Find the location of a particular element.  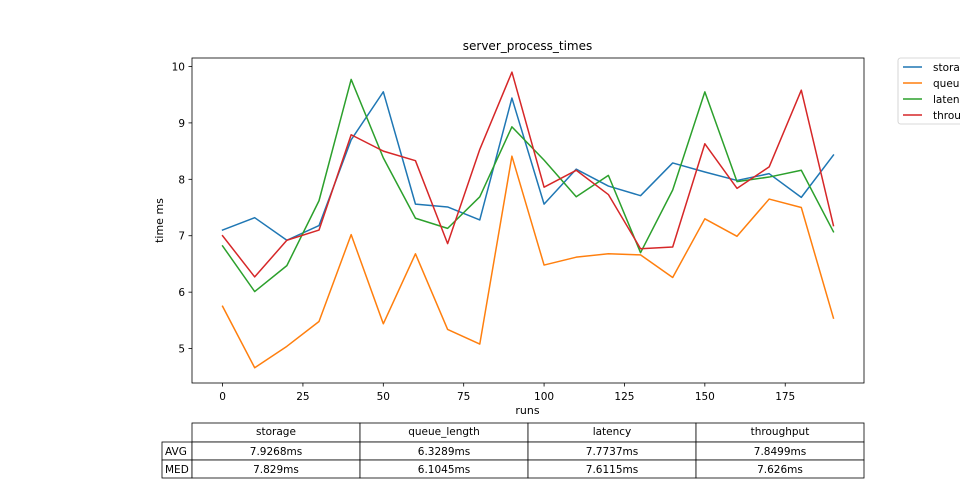

x-axis-label: runs is located at coordinates (527, 410).